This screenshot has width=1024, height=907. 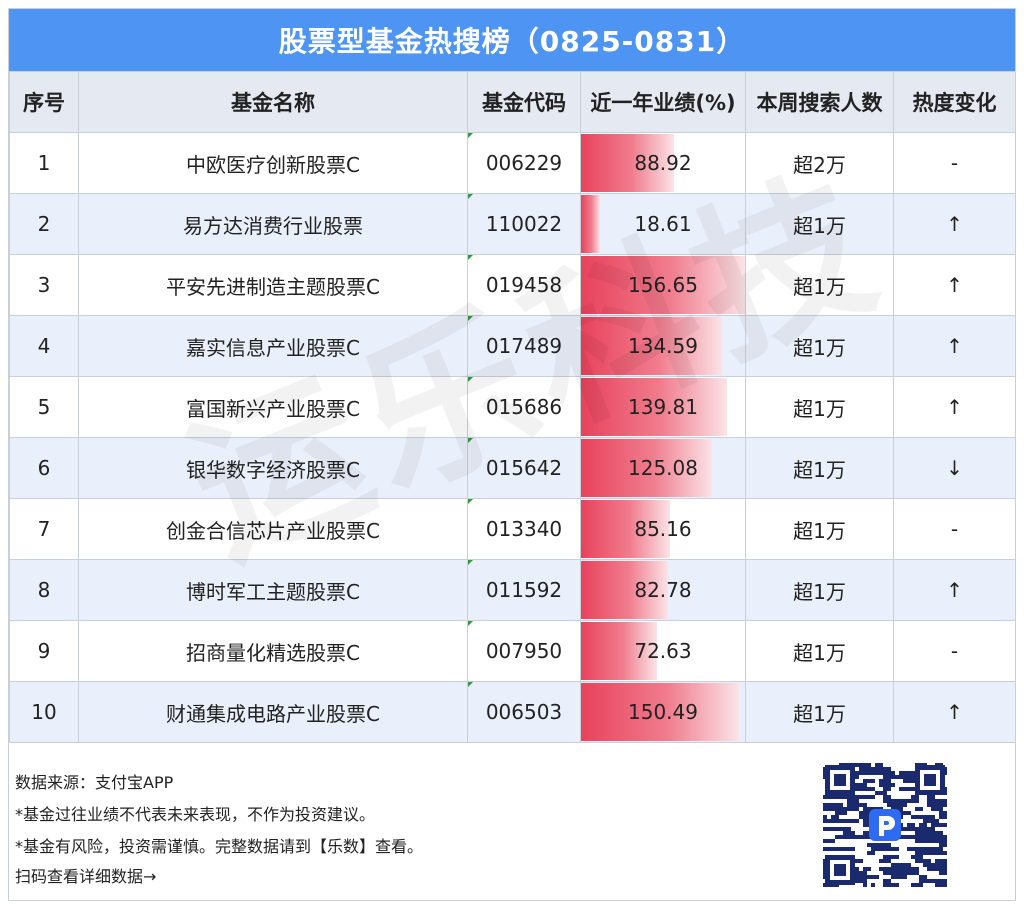 What do you see at coordinates (524, 529) in the screenshot?
I see `cell-fund-code: 013340` at bounding box center [524, 529].